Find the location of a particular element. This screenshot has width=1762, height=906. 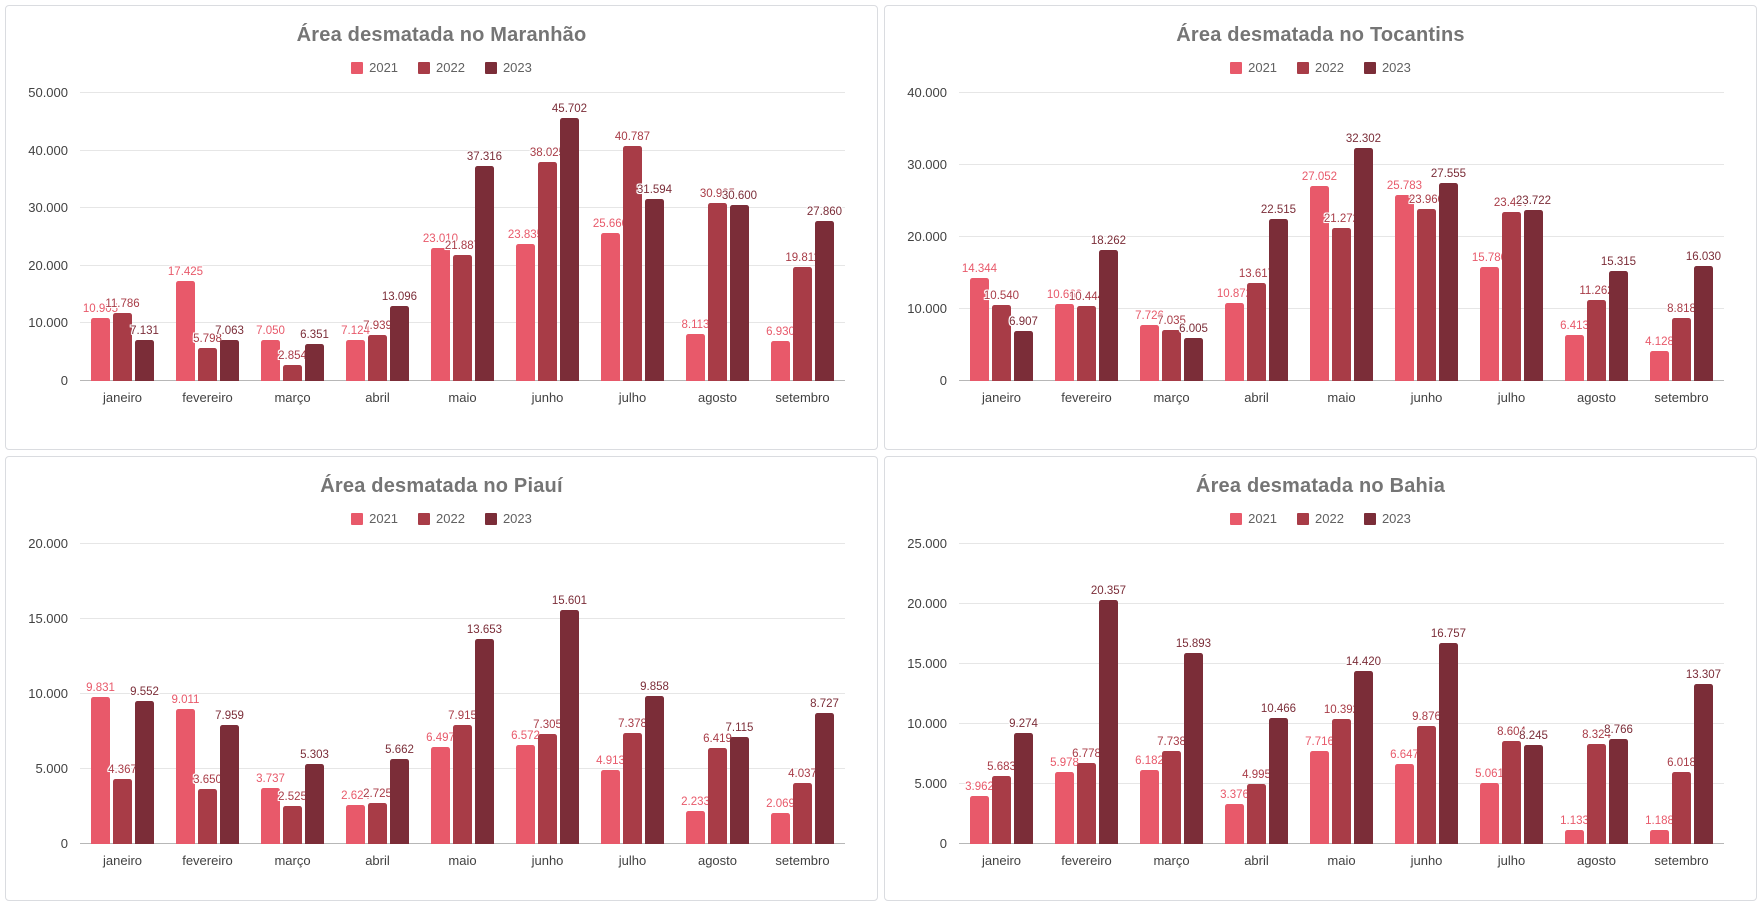

bar-label-2023-março: 6.005 is located at coordinates (1193, 328).